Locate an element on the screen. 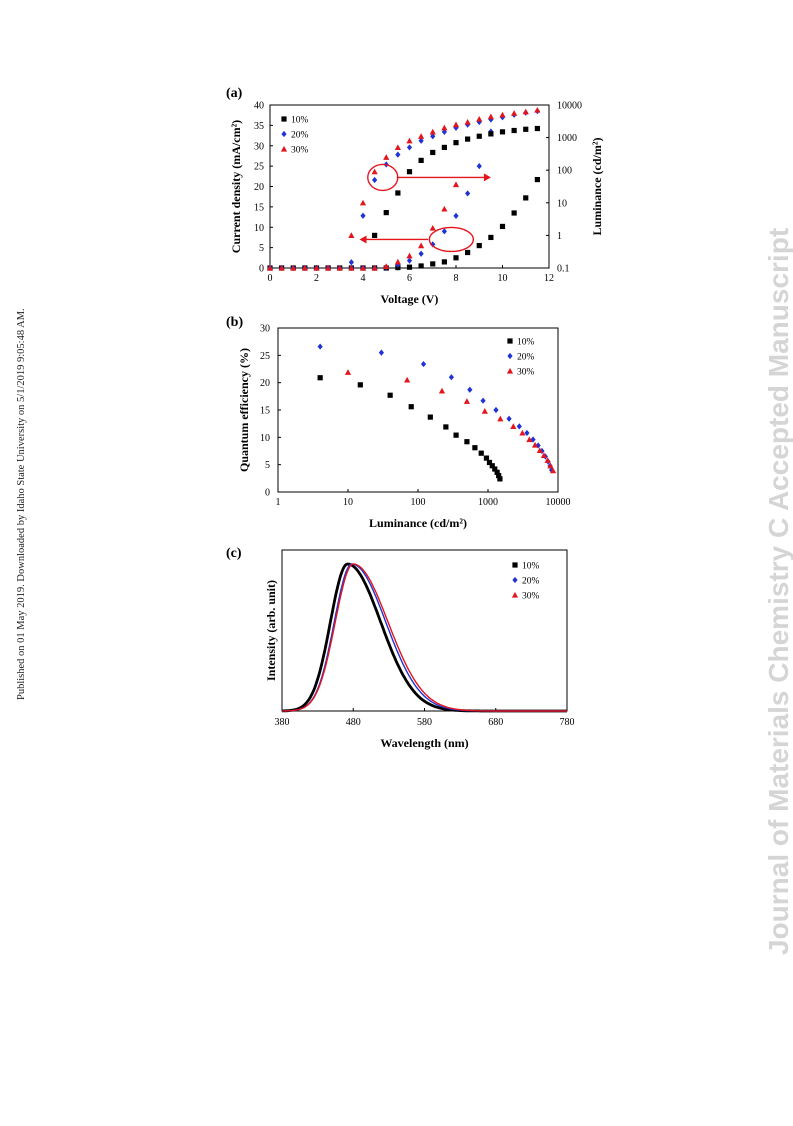 This screenshot has width=793, height=1126. panel-a-ytick-label: 25 is located at coordinates (259, 167).